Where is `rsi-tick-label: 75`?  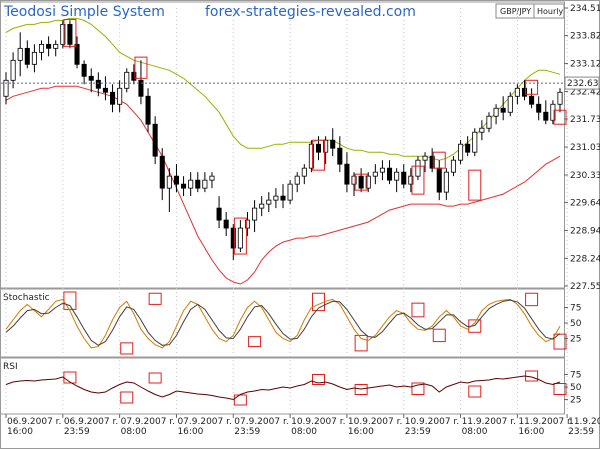 rsi-tick-label: 75 is located at coordinates (575, 376).